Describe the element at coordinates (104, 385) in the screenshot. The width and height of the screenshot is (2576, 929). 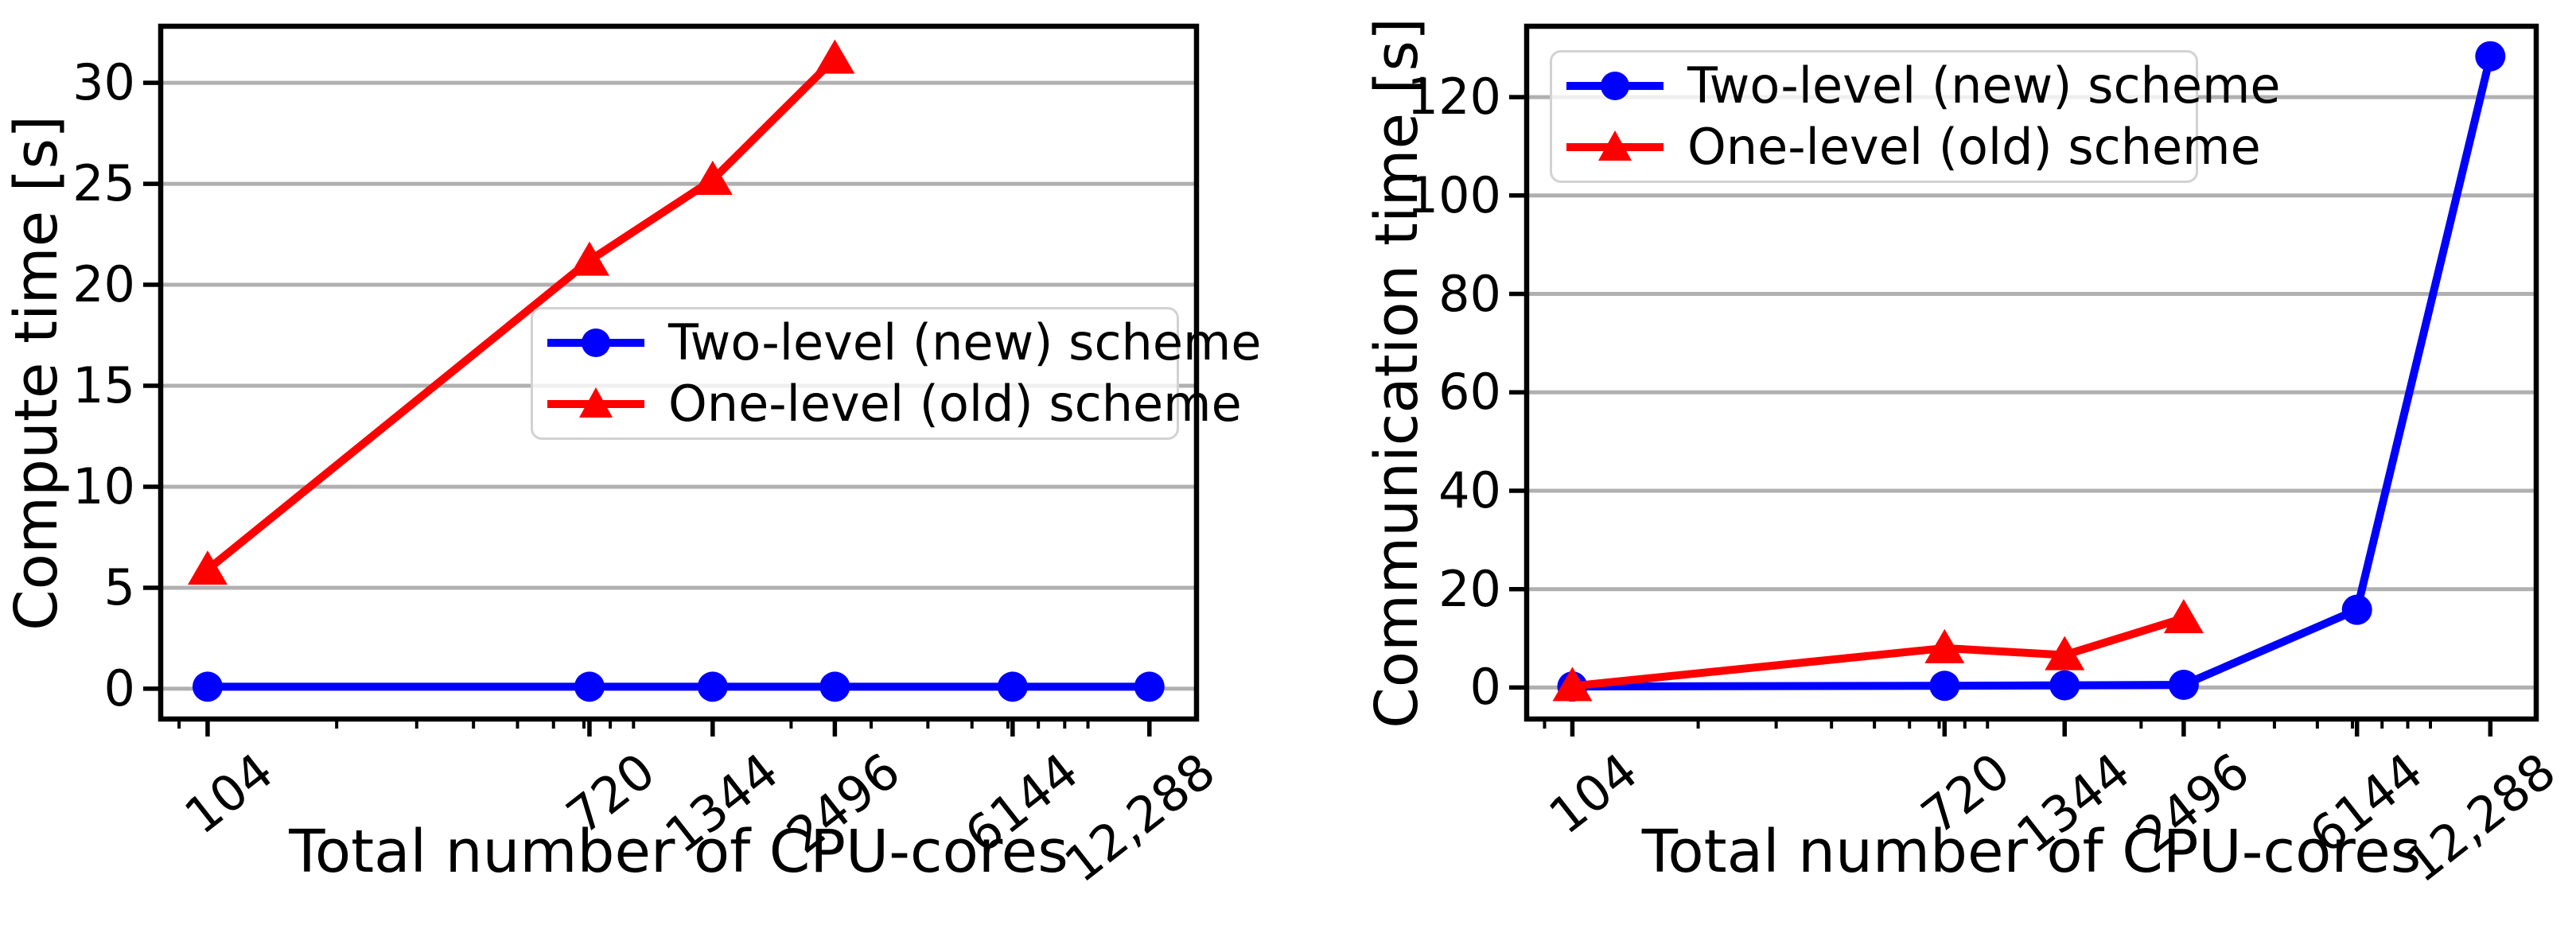
I see `y-tick-label: 15` at that location.